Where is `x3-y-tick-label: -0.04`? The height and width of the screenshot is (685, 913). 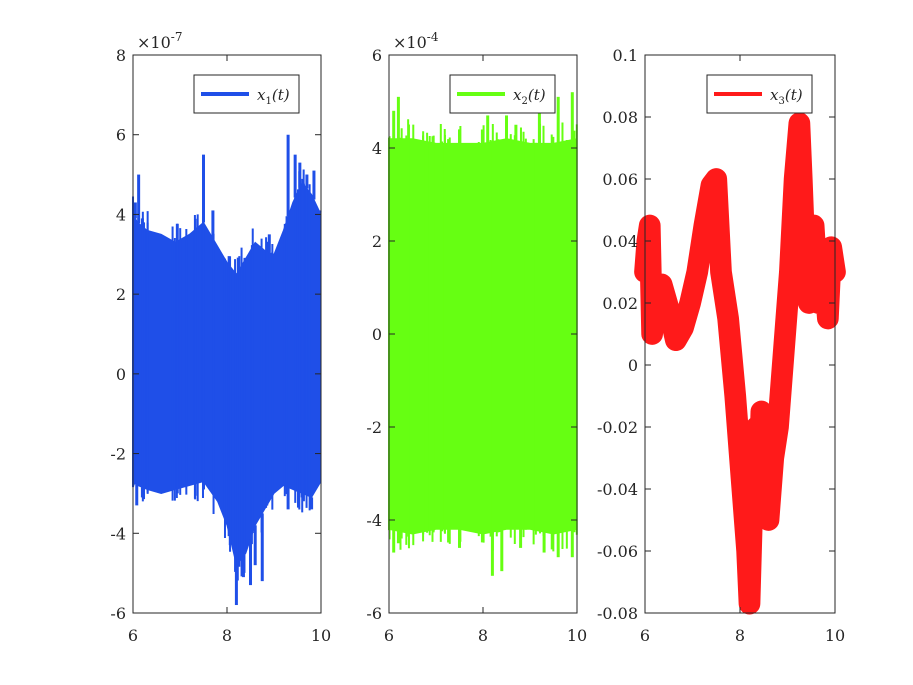
x3-y-tick-label: -0.04 is located at coordinates (617, 489).